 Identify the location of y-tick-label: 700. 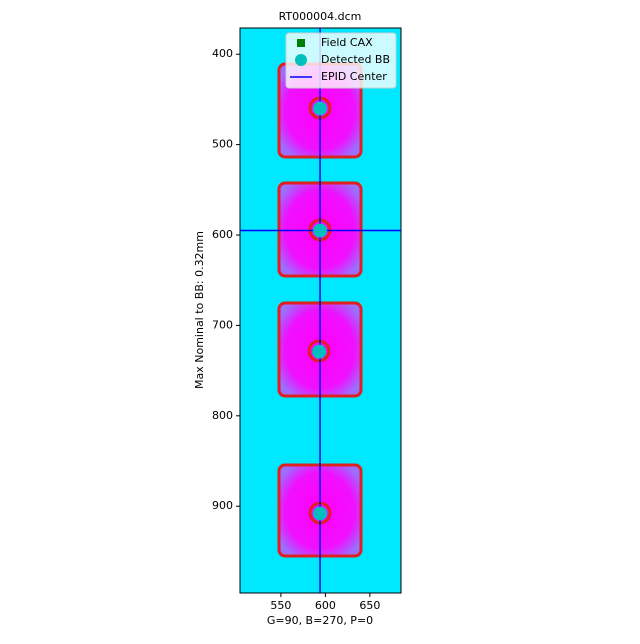
(222, 324).